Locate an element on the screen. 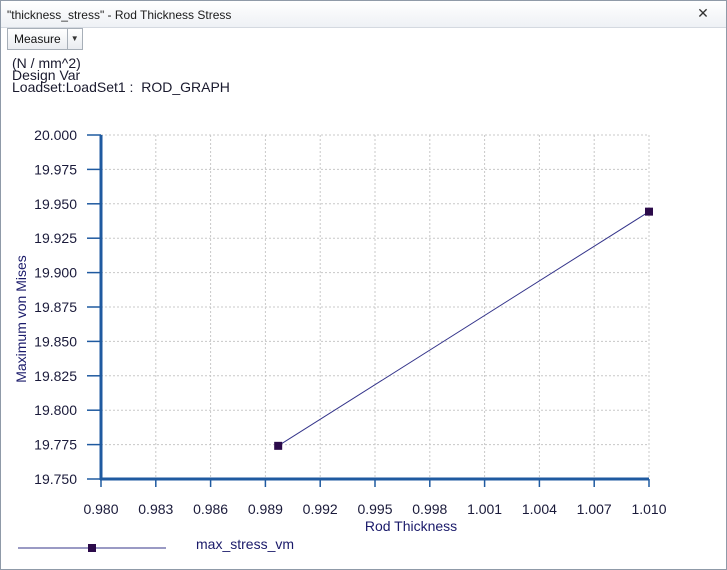 The width and height of the screenshot is (727, 570). measure-toolbar: Measure ▼ is located at coordinates (45, 39).